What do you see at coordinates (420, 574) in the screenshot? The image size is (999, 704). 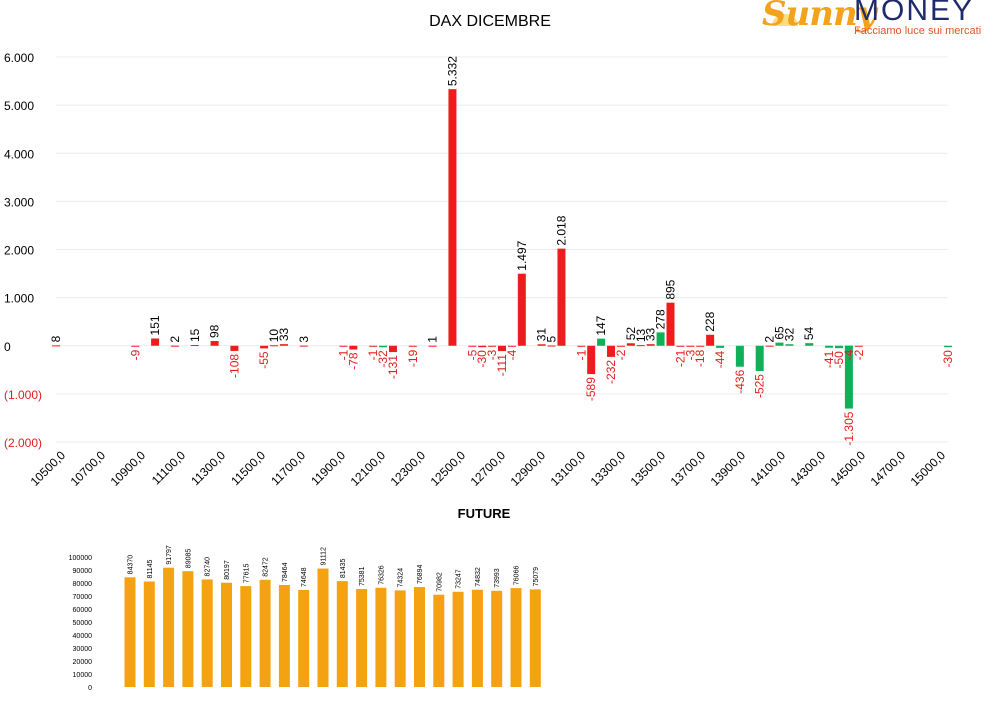 I see `future-data-label: 76894` at bounding box center [420, 574].